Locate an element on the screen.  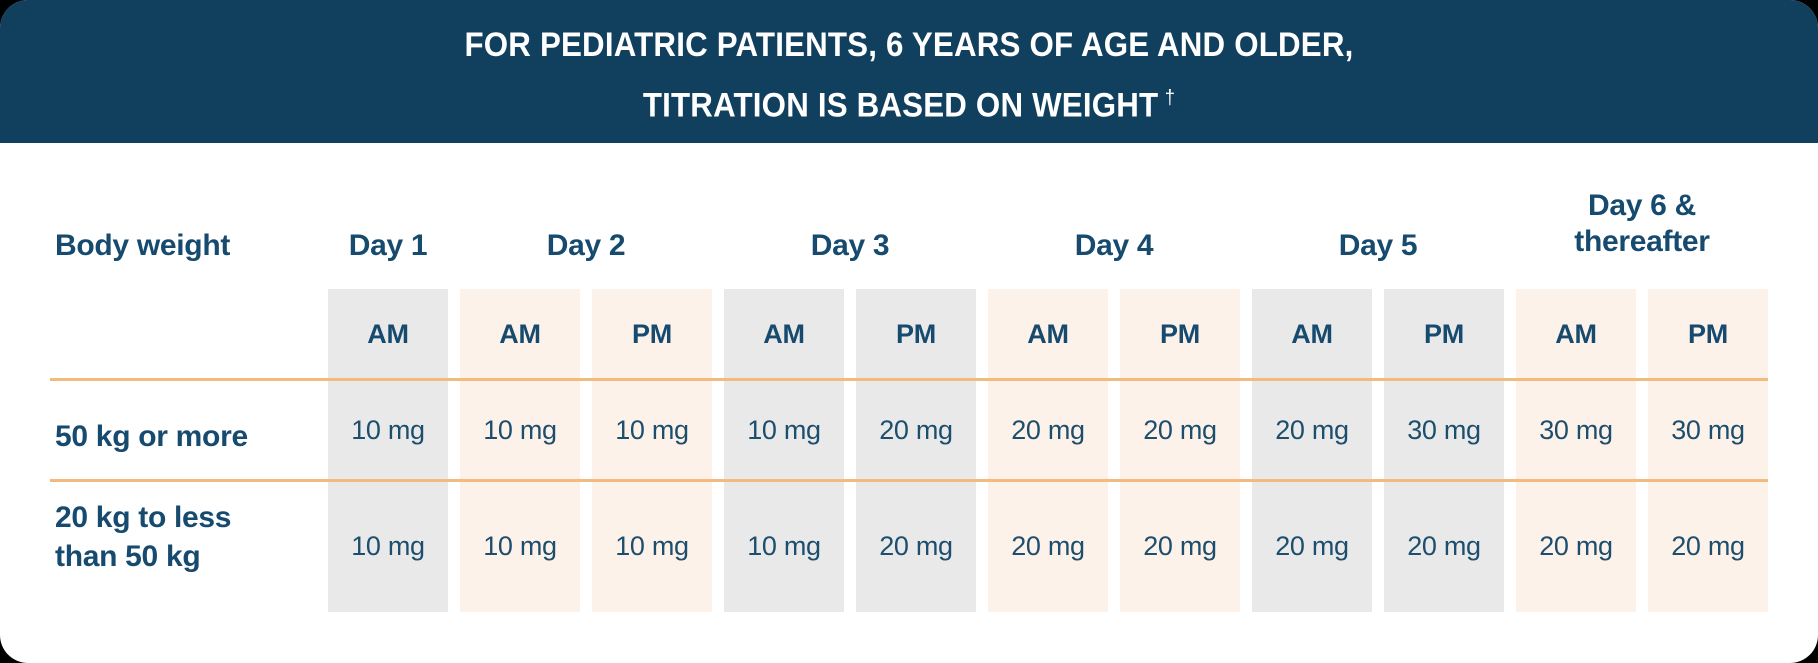
banner-title-line2-text: TITRATION IS BASED ON WEIGHT is located at coordinates (900, 105).